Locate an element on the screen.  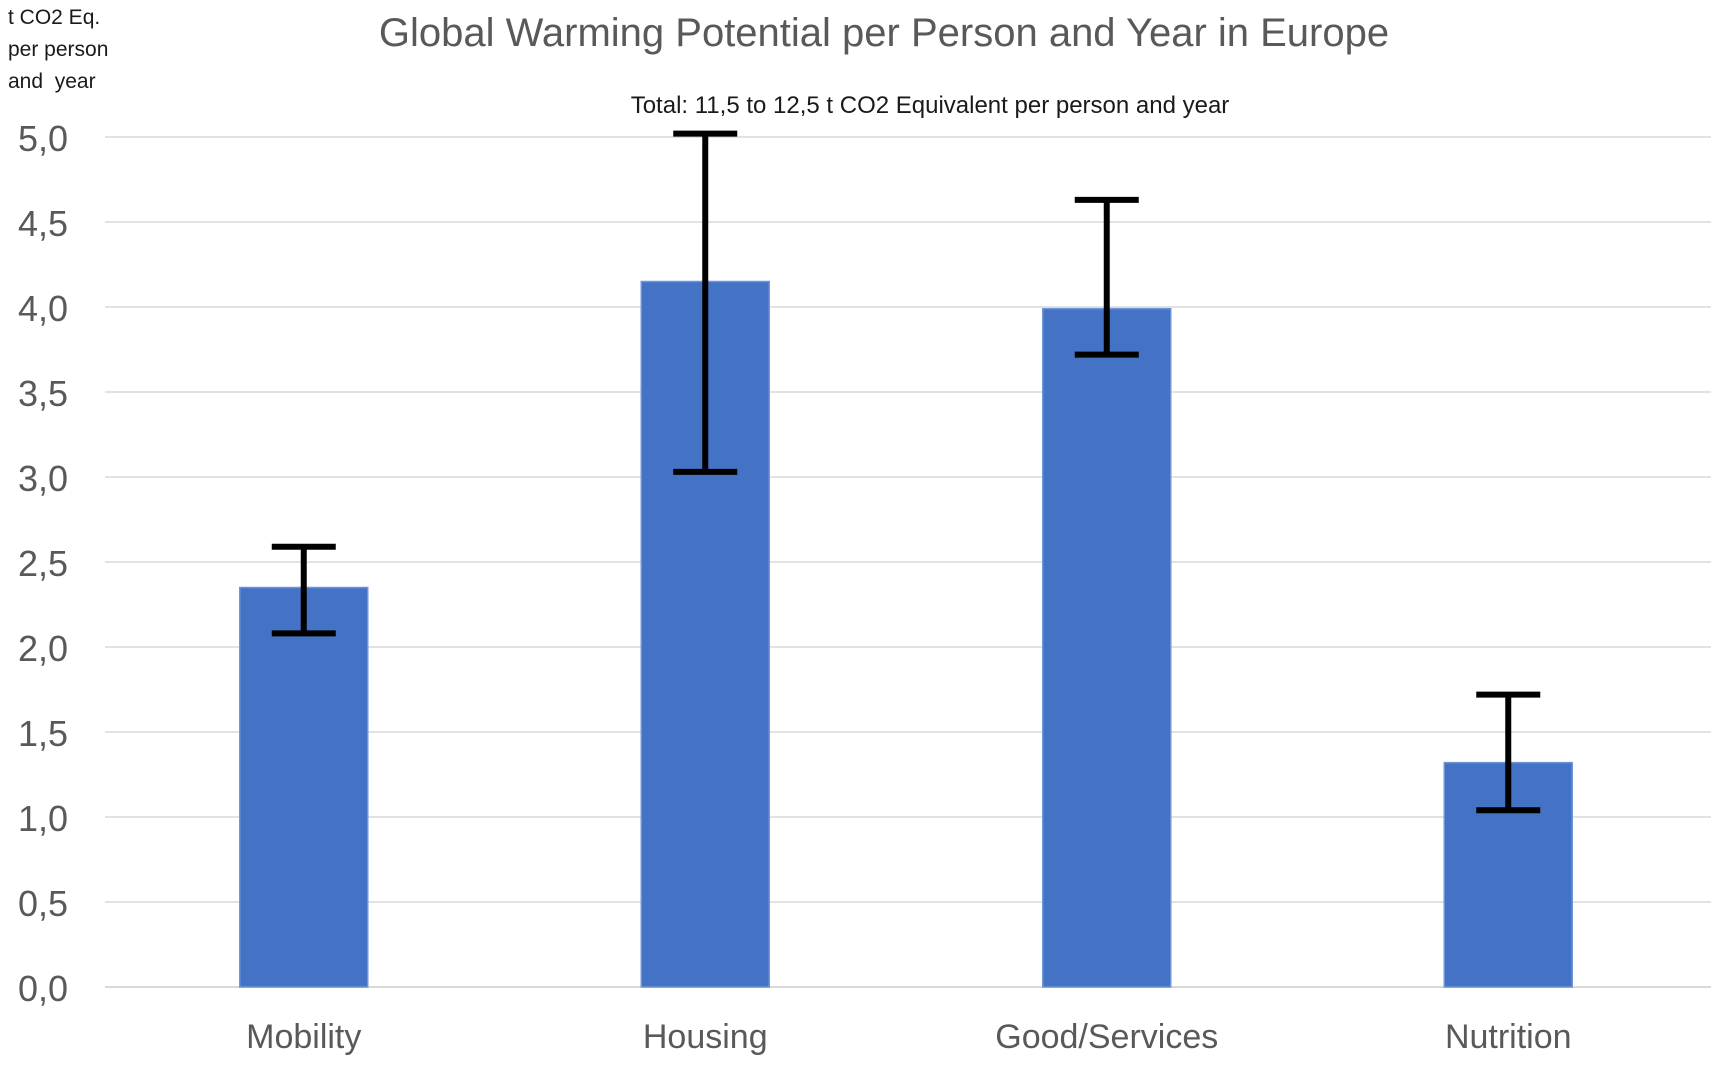
y-axis-ticks: 0,0 0,5 1,0 1,5 2,0 2,5 3,0 3,5 4,0 4,5 5,0 is located at coordinates (43, 563).